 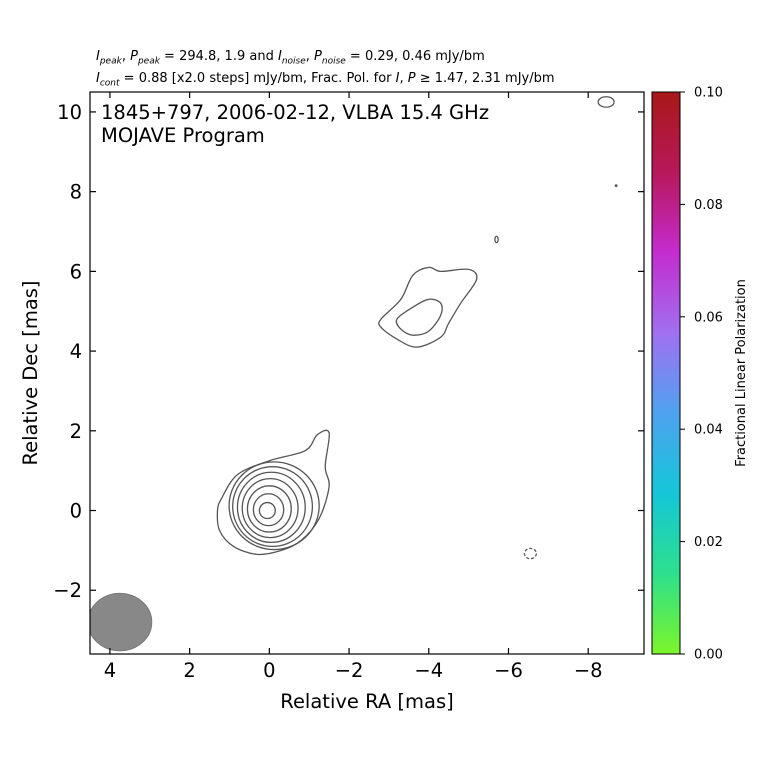 I want to click on jet-outer-contour, so click(x=428, y=307).